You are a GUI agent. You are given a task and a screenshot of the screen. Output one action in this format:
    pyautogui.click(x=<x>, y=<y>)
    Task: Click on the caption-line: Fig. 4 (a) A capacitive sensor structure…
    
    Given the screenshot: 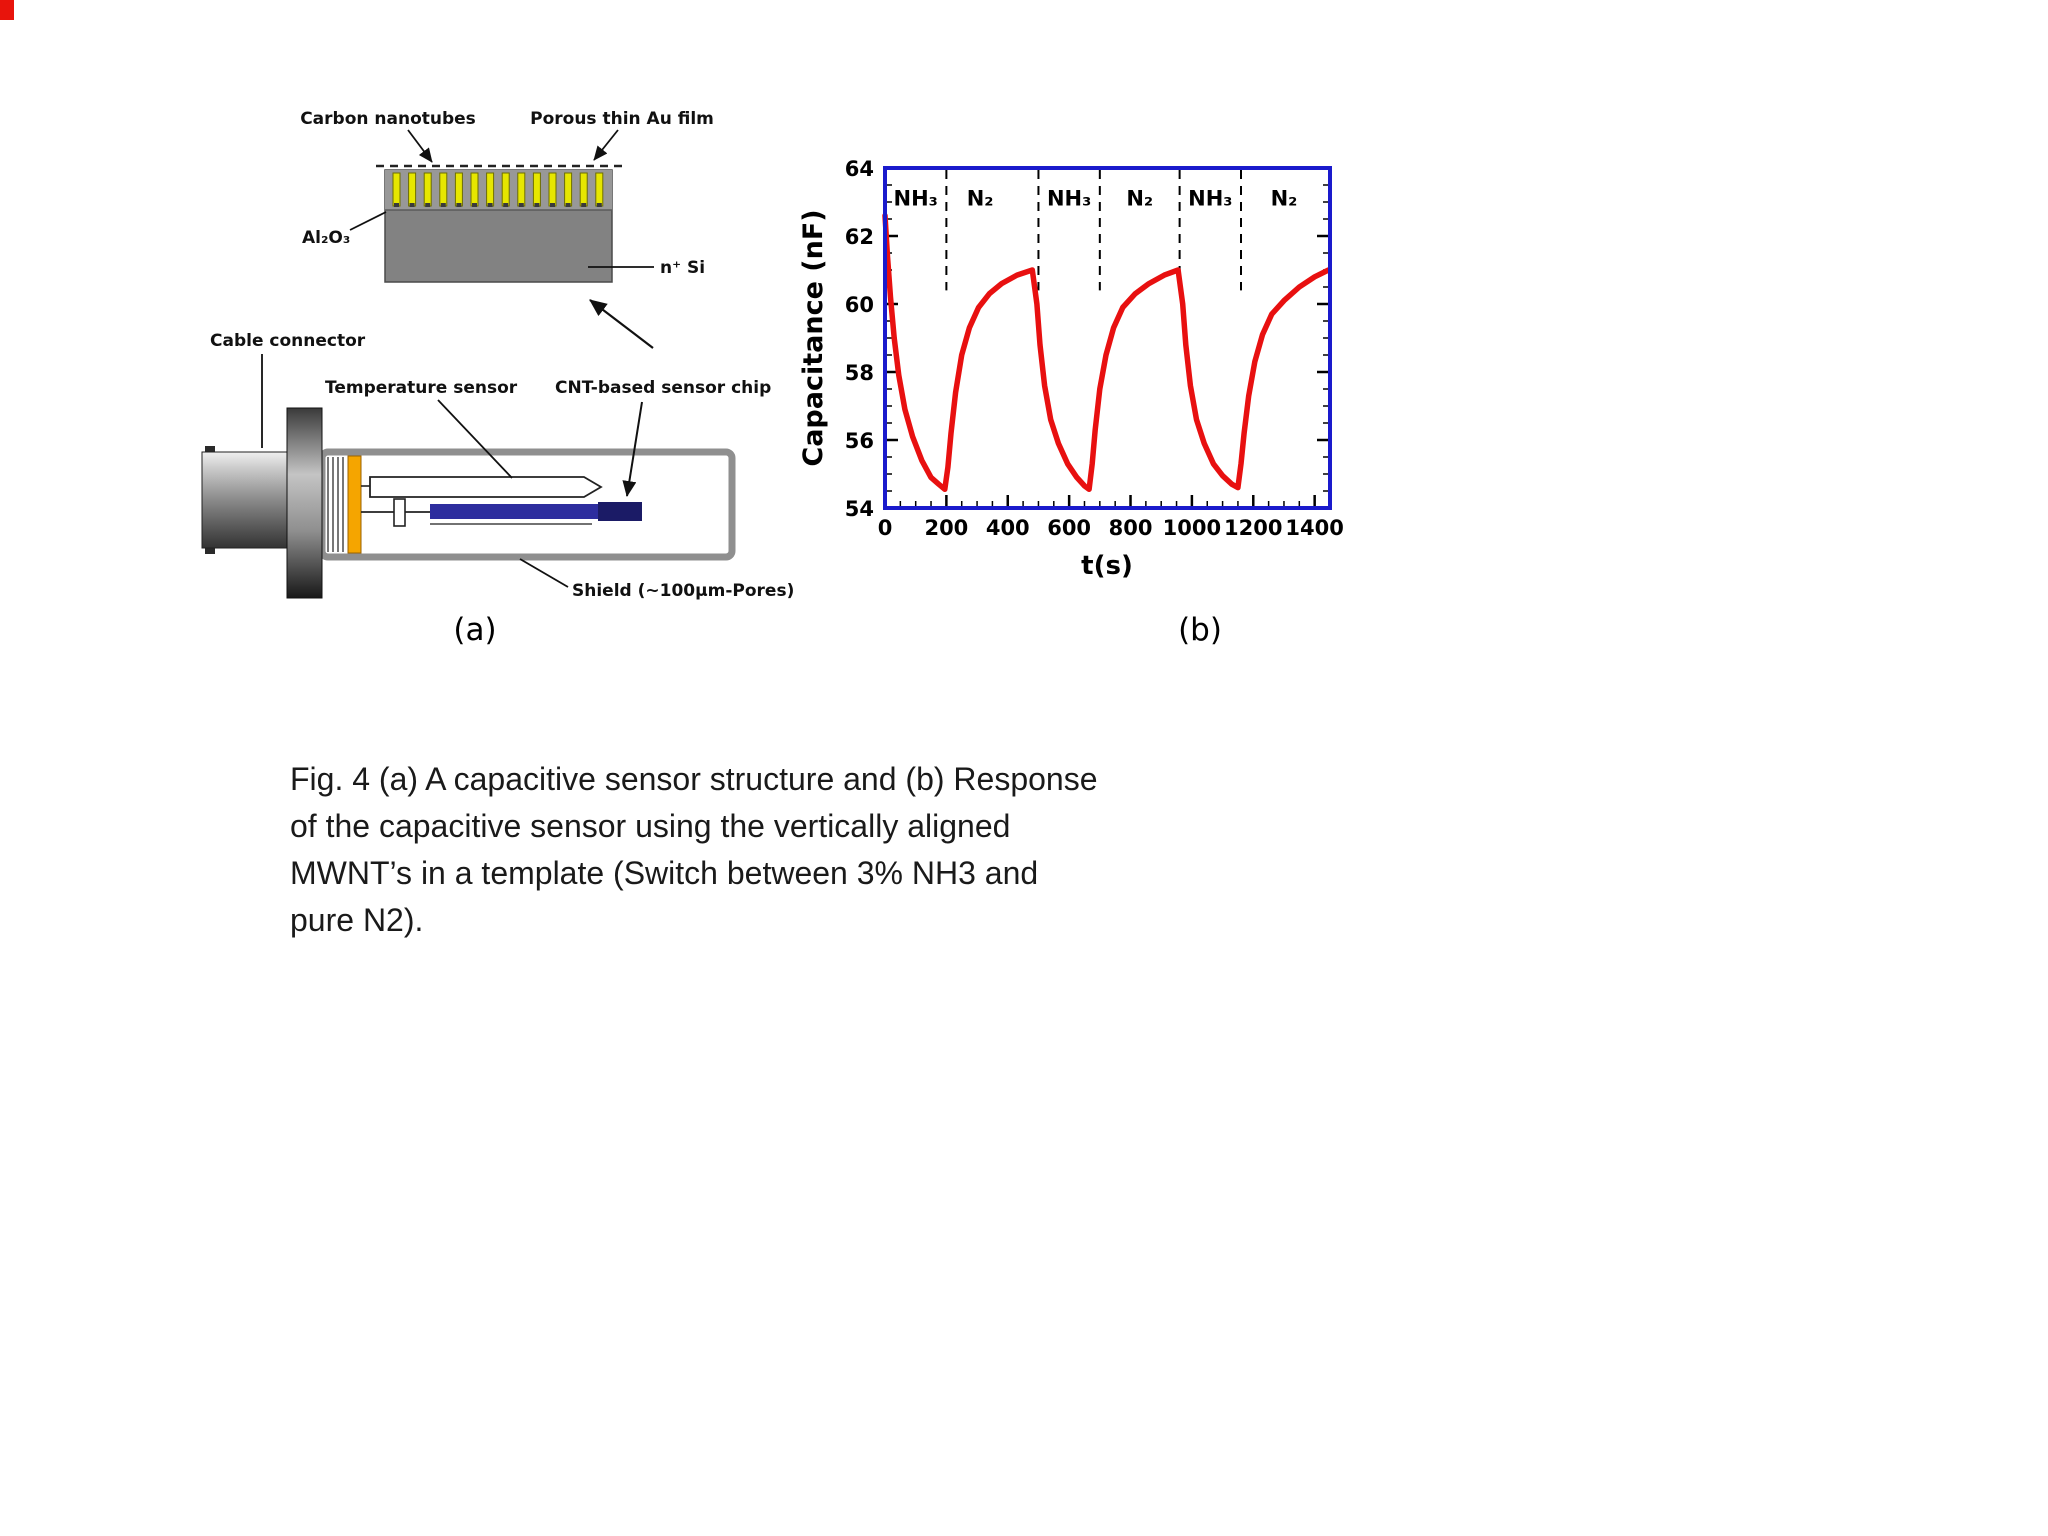 What is the action you would take?
    pyautogui.click(x=694, y=779)
    